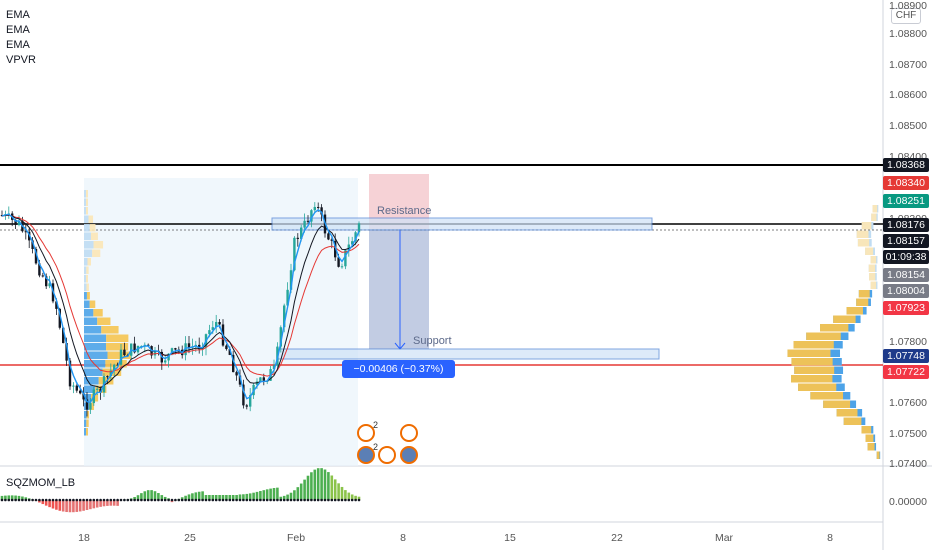 The image size is (932, 550). Describe the element at coordinates (462, 224) in the screenshot. I see `resistance-zone` at that location.